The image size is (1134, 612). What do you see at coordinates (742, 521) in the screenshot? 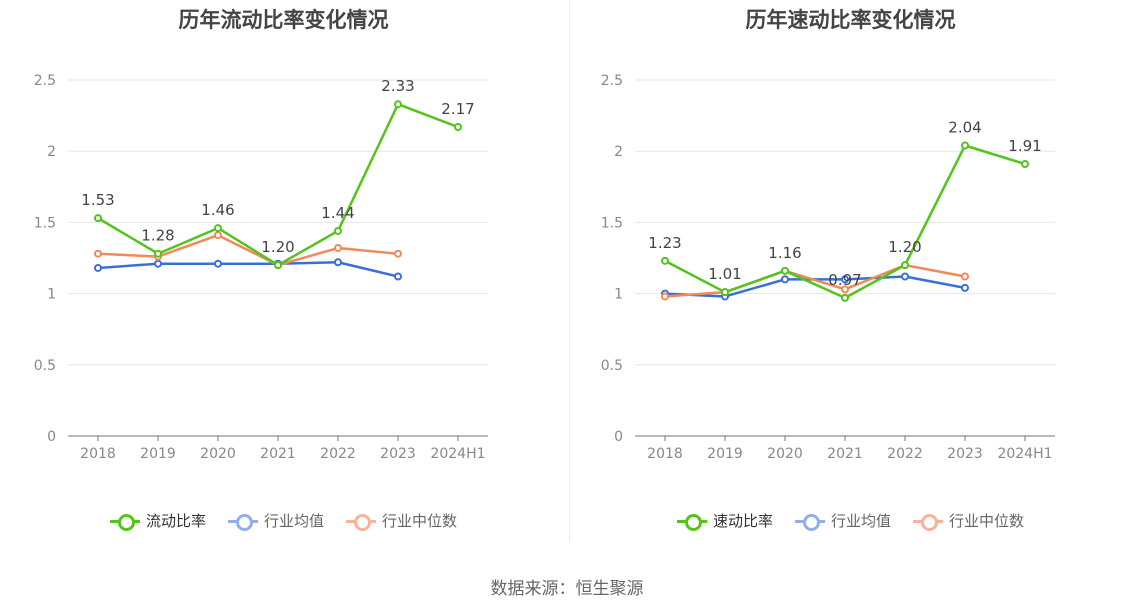
I see `legend-label: 速动比率` at bounding box center [742, 521].